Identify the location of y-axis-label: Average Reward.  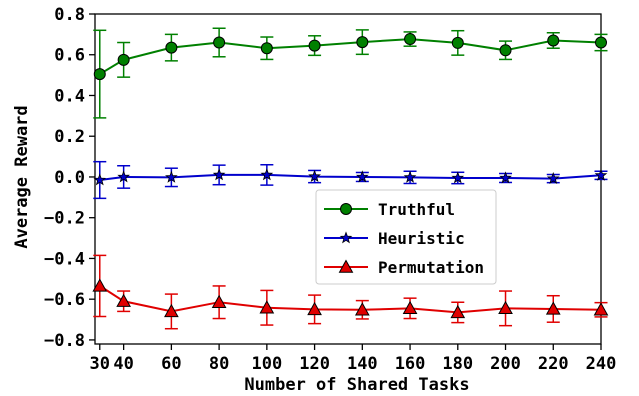
(22, 176).